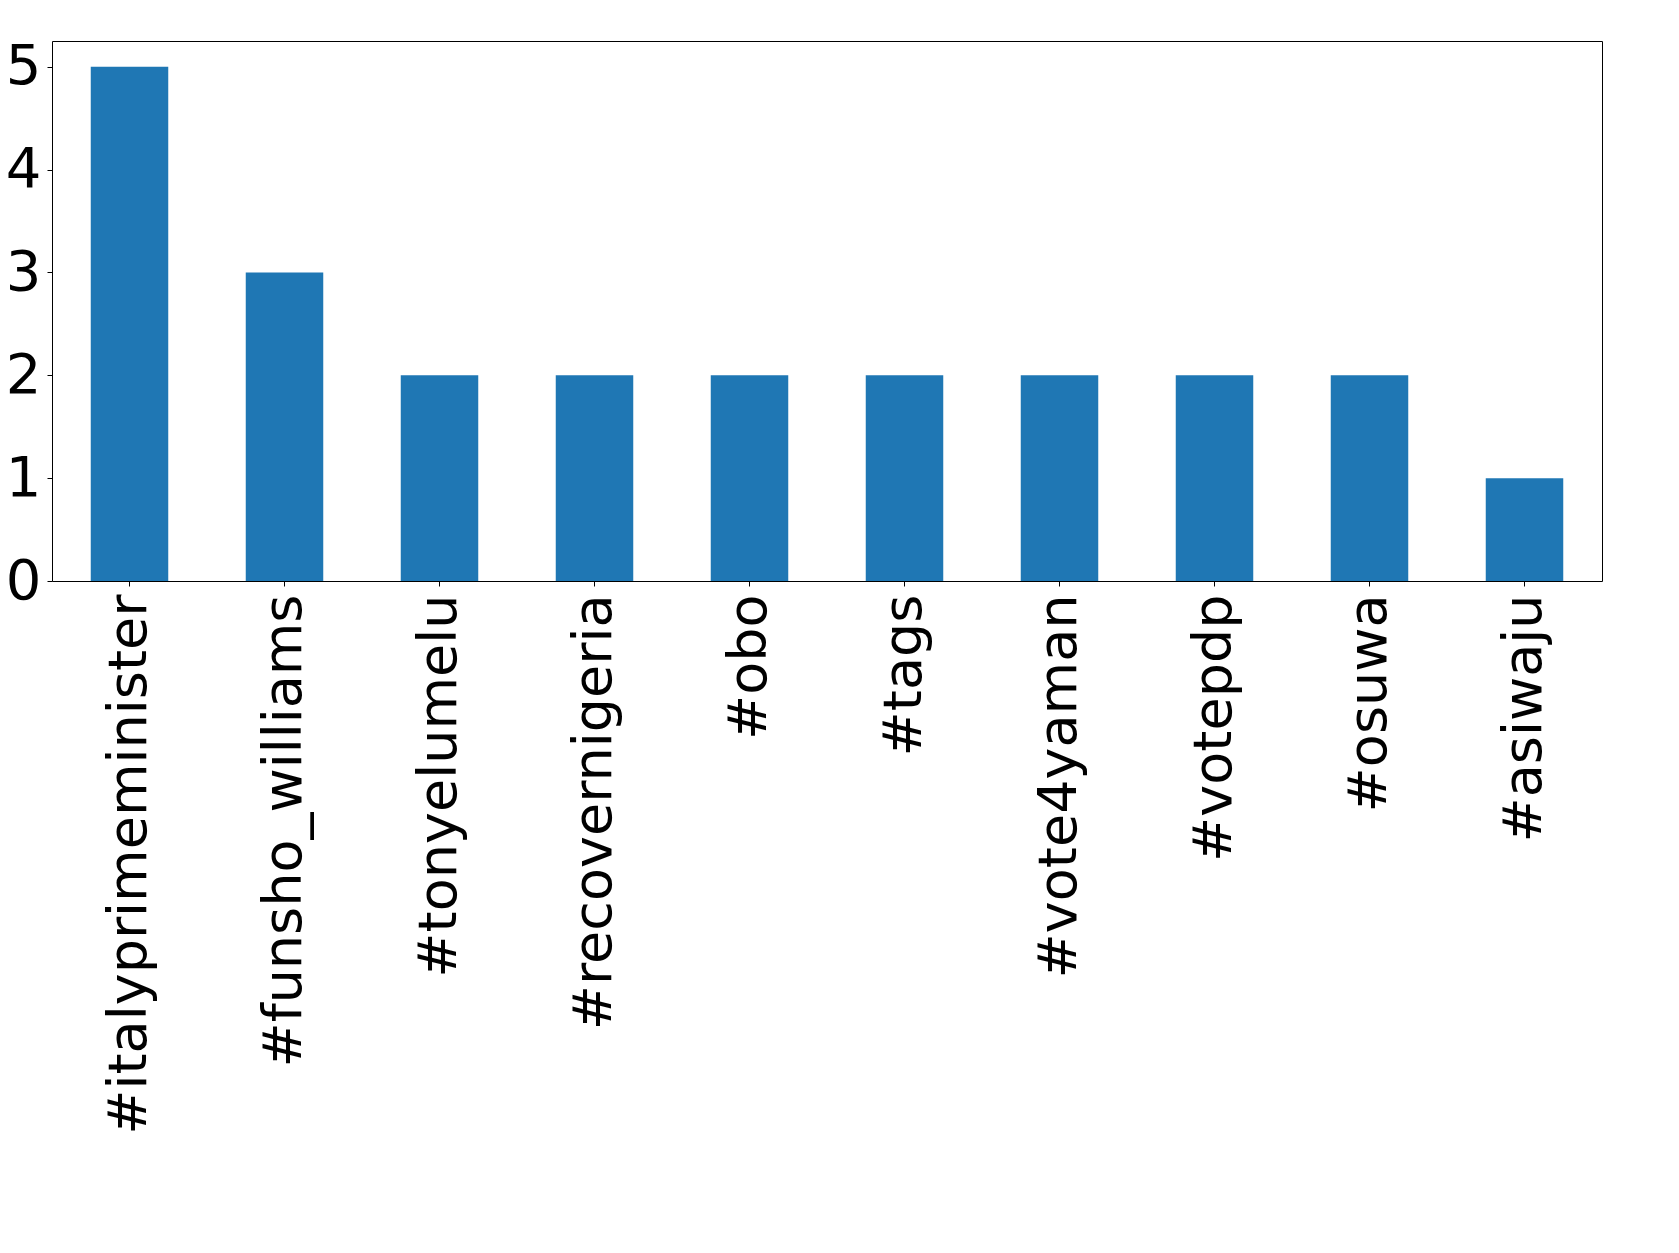  Describe the element at coordinates (23, 65) in the screenshot. I see `y-tick-label: 5` at that location.